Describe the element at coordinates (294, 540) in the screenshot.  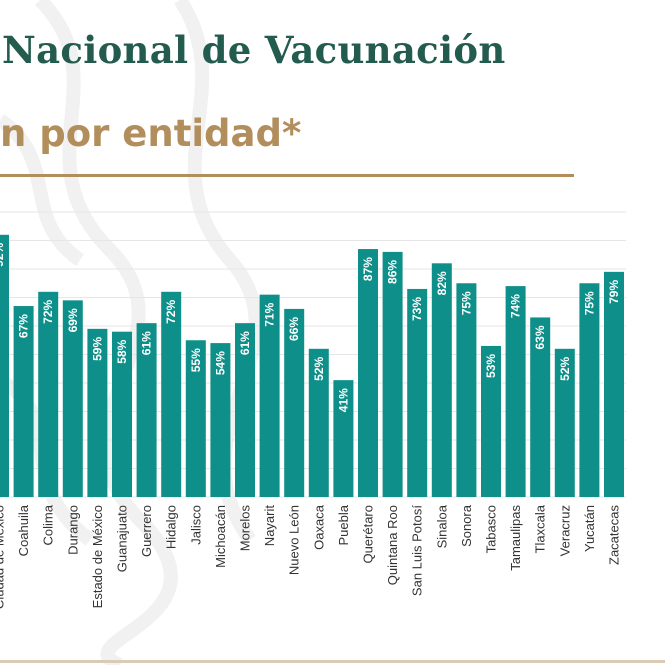
I see `category-label: Nuevo León` at that location.